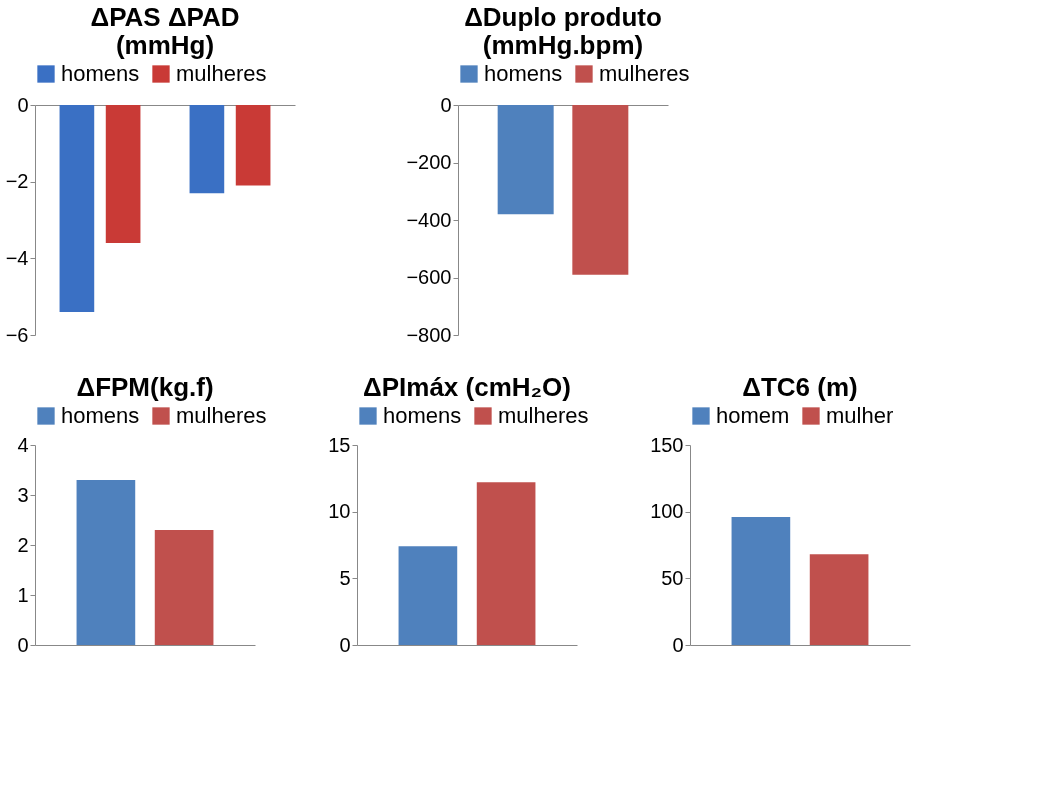  Describe the element at coordinates (800, 387) in the screenshot. I see `chart-title: ΔTC6 (m)` at that location.